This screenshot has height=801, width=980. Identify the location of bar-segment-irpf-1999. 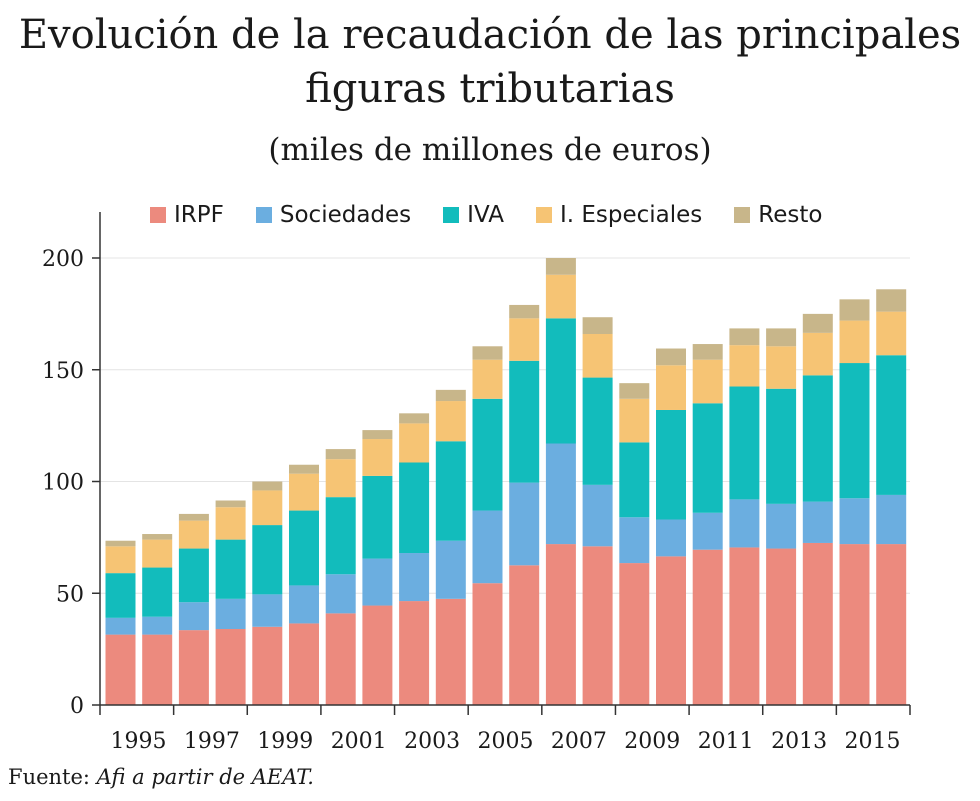
(267, 665).